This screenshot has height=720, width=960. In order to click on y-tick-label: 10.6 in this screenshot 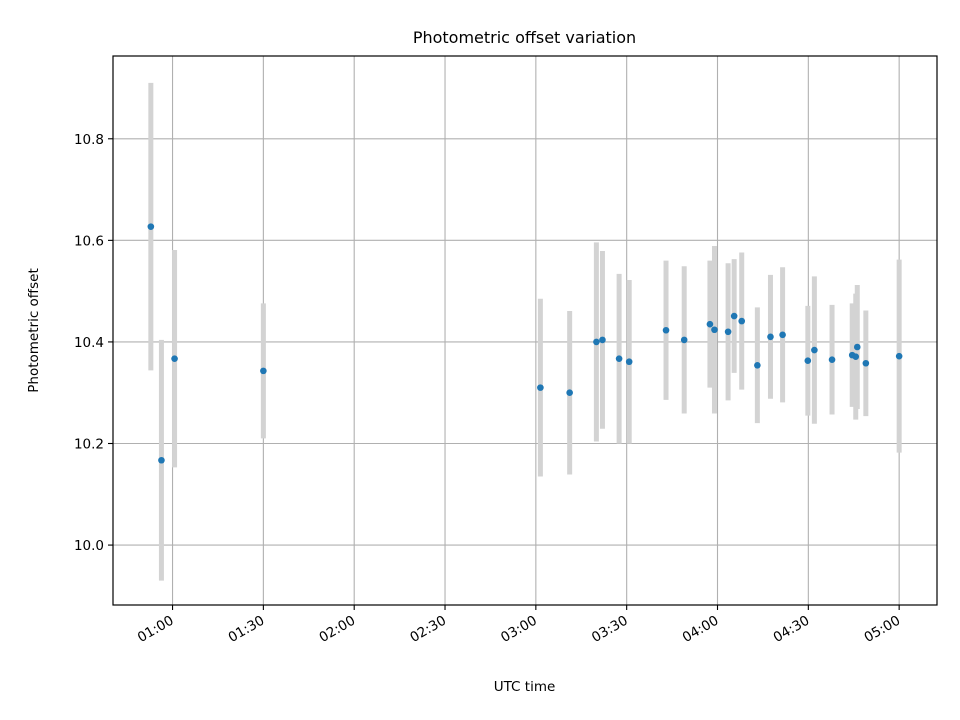, I will do `click(89, 241)`.